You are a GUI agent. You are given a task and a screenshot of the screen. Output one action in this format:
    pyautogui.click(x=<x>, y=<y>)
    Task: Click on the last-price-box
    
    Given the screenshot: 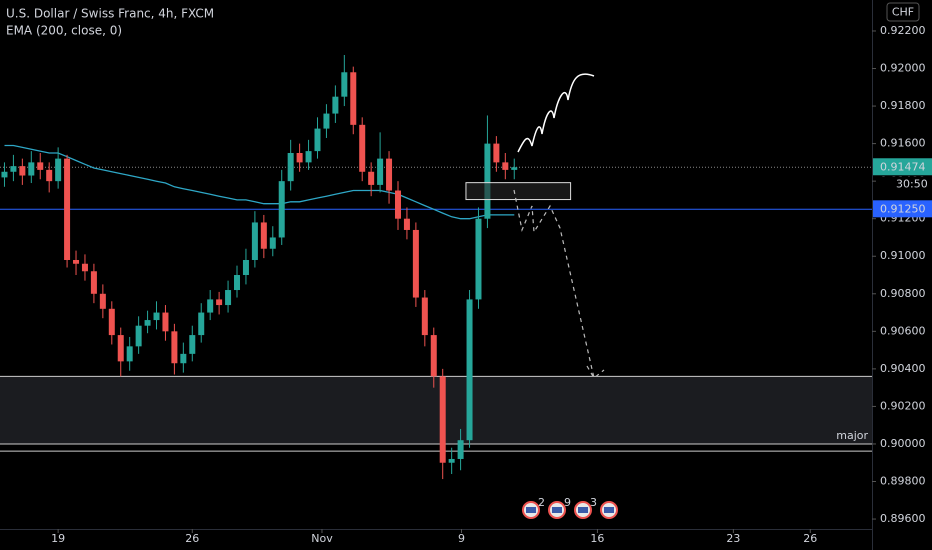 What is the action you would take?
    pyautogui.click(x=902, y=167)
    